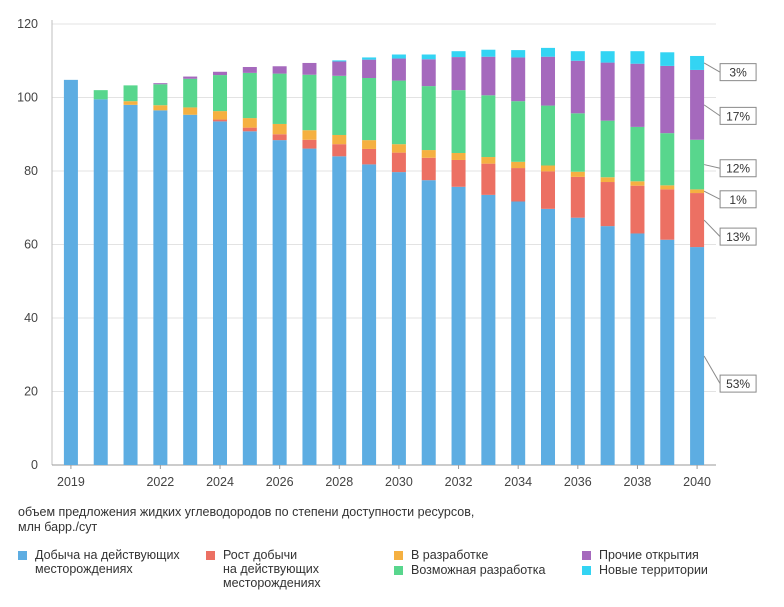 This screenshot has width=784, height=607. I want to click on bar-segment-2024-s3, so click(220, 93).